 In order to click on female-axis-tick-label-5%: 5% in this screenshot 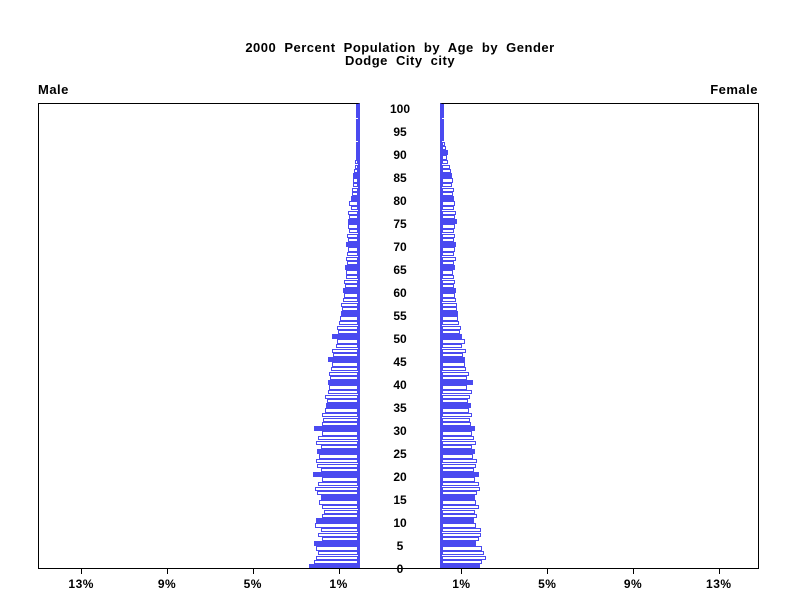, I will do `click(547, 584)`.